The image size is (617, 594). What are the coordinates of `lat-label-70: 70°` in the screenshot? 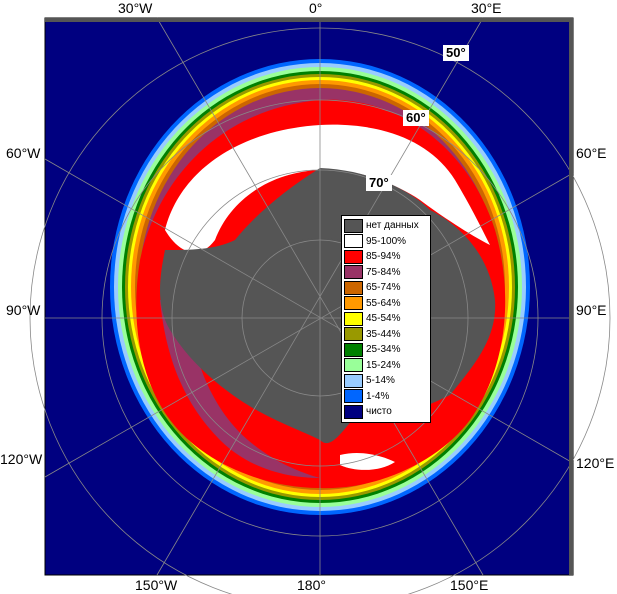 It's located at (379, 183).